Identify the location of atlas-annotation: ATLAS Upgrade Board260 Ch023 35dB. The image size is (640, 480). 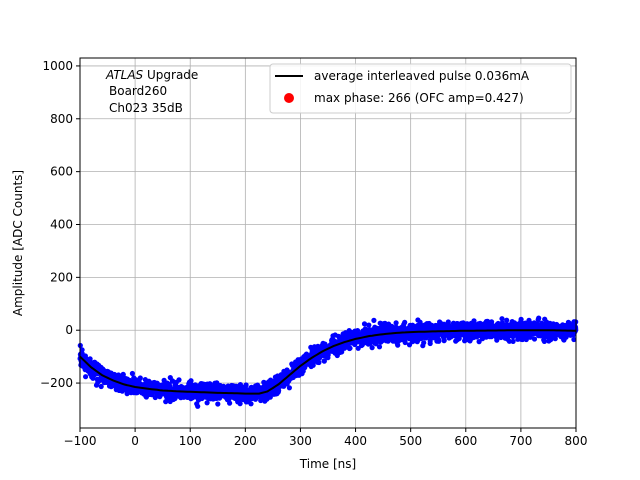
(151, 91).